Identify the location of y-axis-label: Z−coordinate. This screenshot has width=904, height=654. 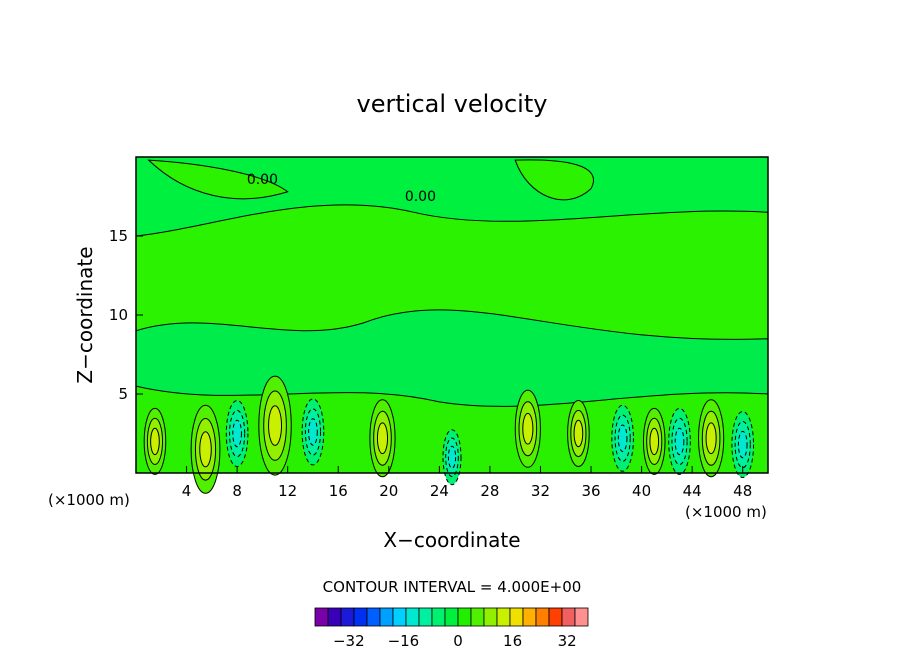
(85, 314).